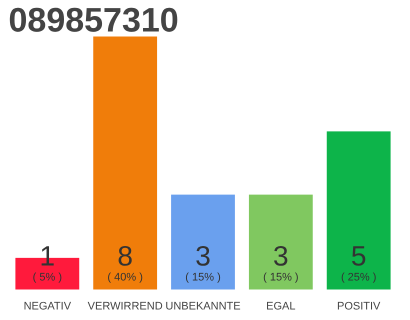  What do you see at coordinates (47, 278) in the screenshot?
I see `annotation: ( 5% )` at bounding box center [47, 278].